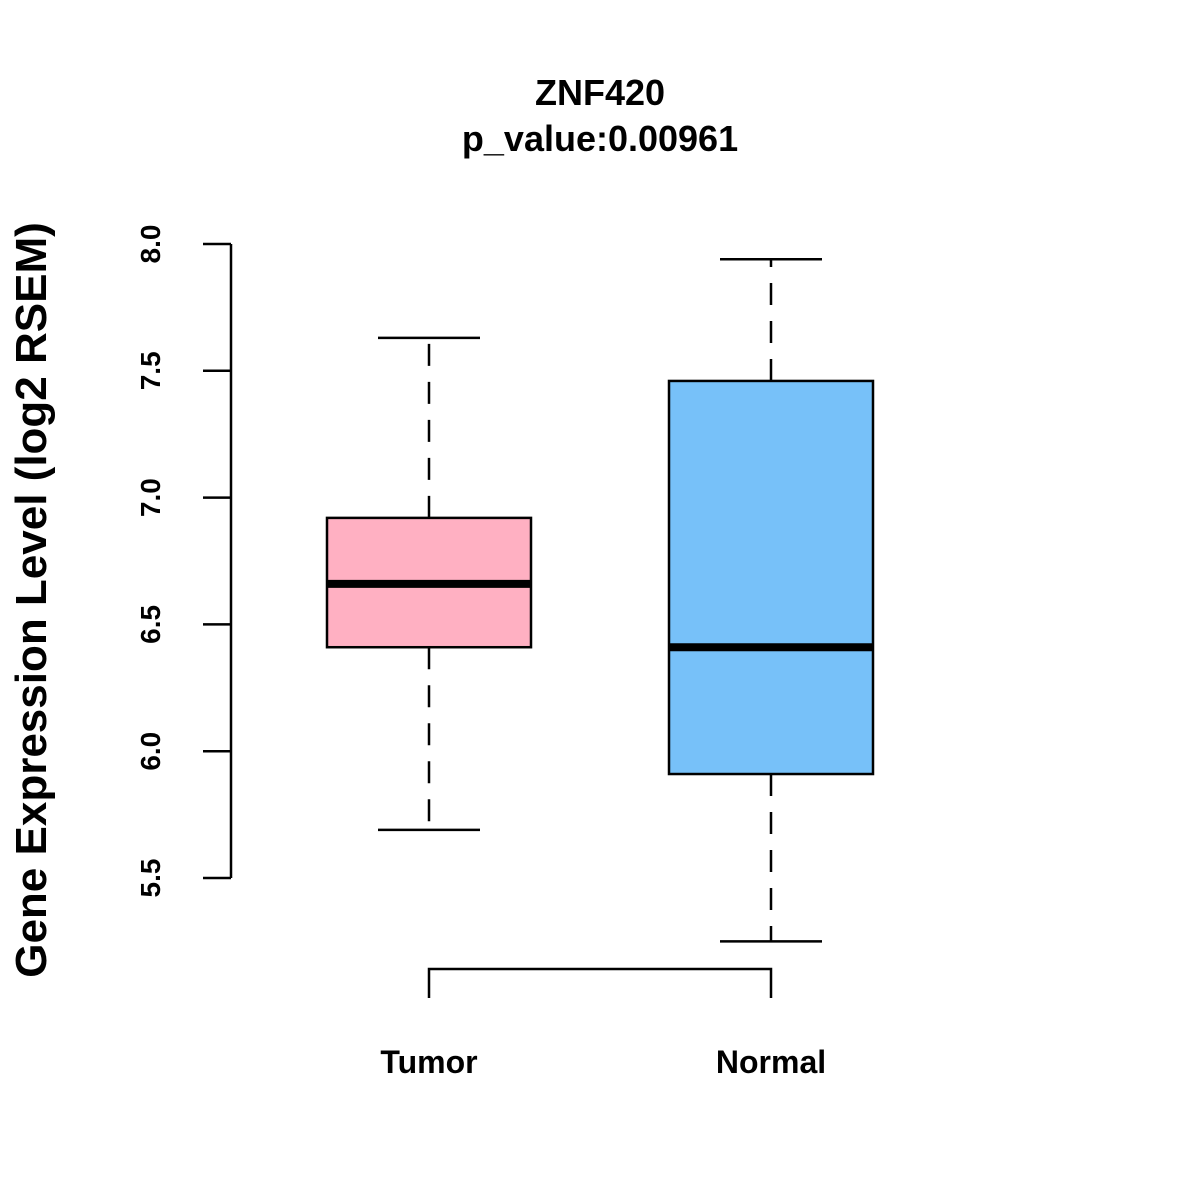 This screenshot has height=1200, width=1200. What do you see at coordinates (184, 561) in the screenshot?
I see `y-axis: 5.5 6.0 6.5 7.0 7.5 8.0` at bounding box center [184, 561].